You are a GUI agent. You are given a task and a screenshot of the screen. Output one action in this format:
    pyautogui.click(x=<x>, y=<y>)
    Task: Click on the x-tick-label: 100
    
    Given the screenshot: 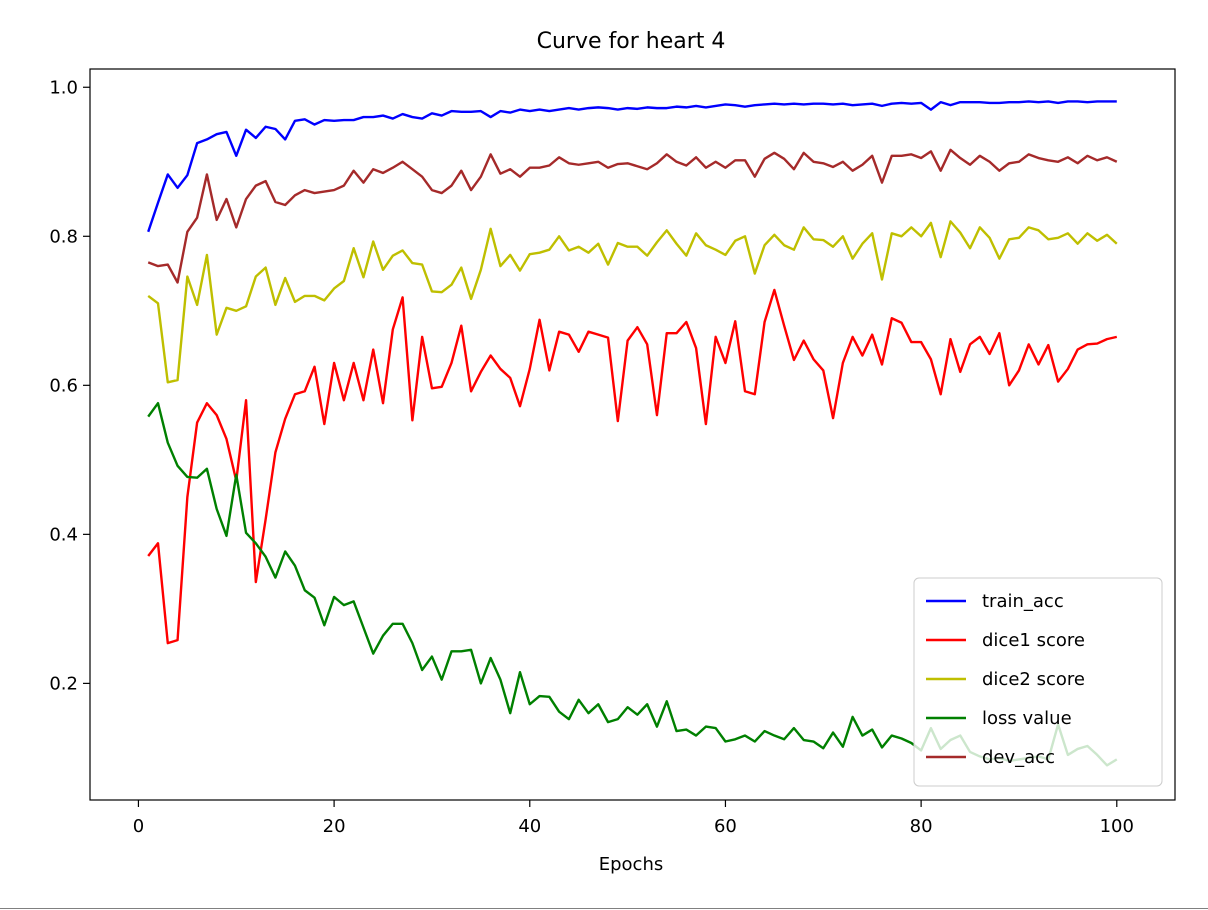 What is the action you would take?
    pyautogui.click(x=1117, y=826)
    